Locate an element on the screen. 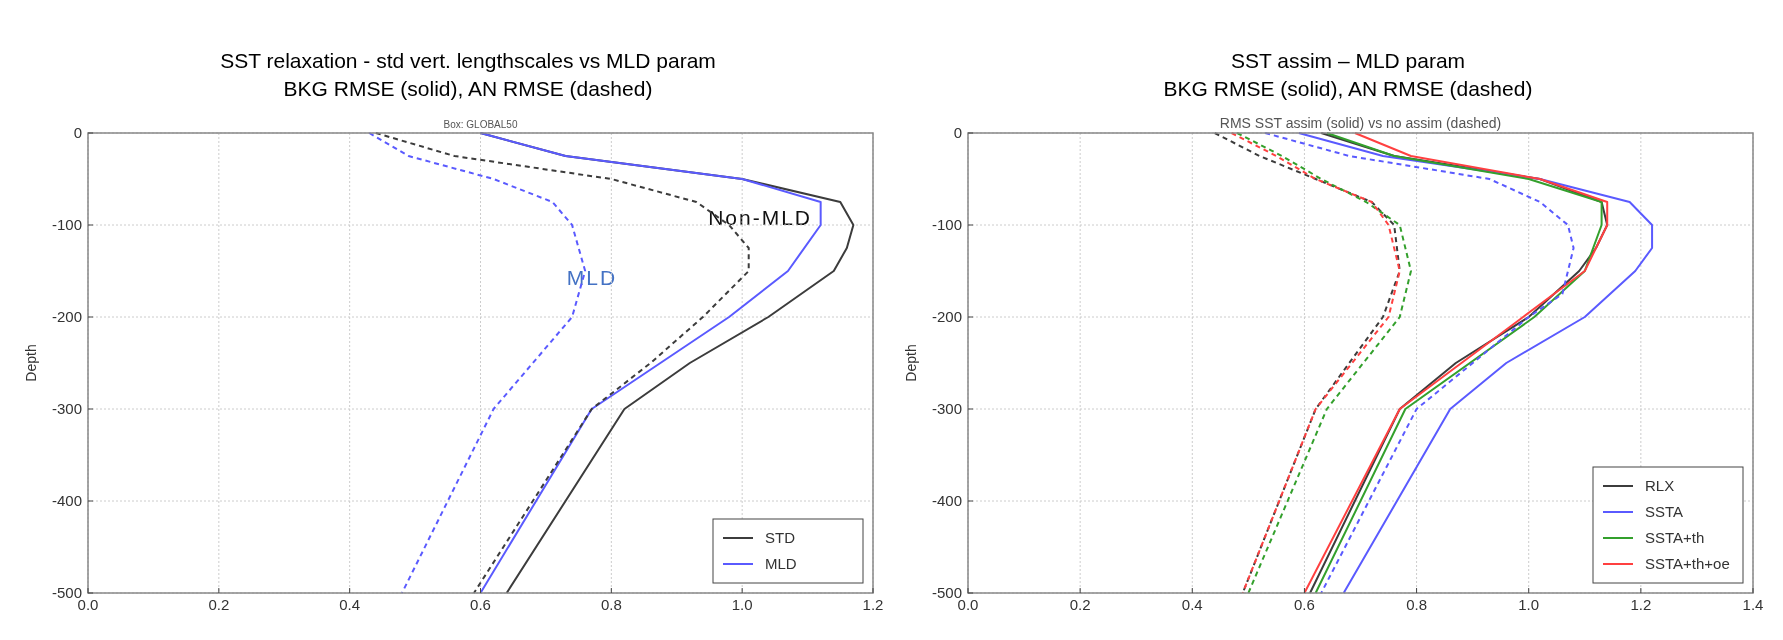  legend-label: SSTA+th is located at coordinates (1675, 537).